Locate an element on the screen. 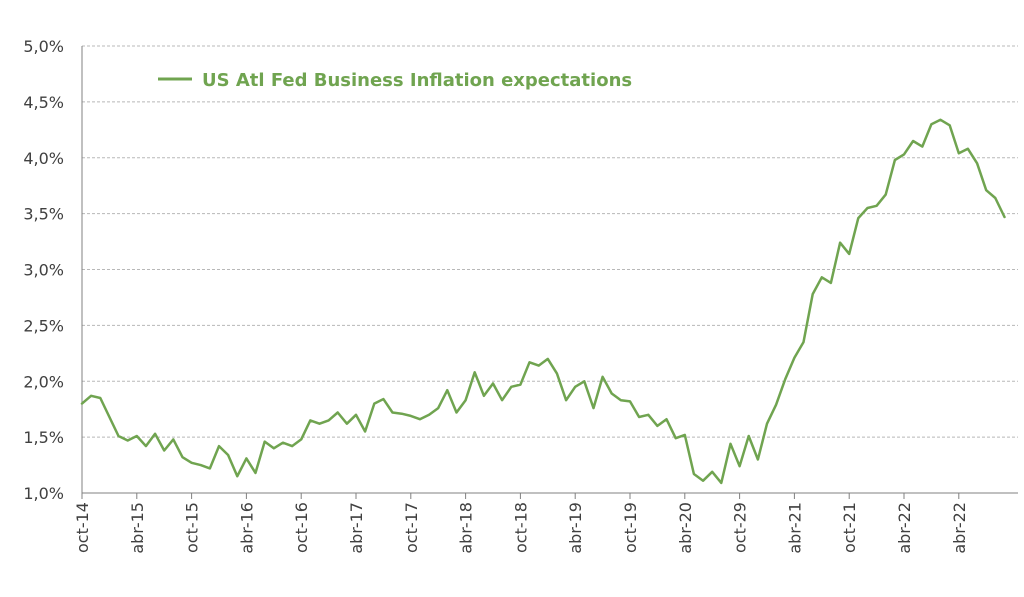 The height and width of the screenshot is (597, 1024). x-tick-label: oct-18 is located at coordinates (520, 527).